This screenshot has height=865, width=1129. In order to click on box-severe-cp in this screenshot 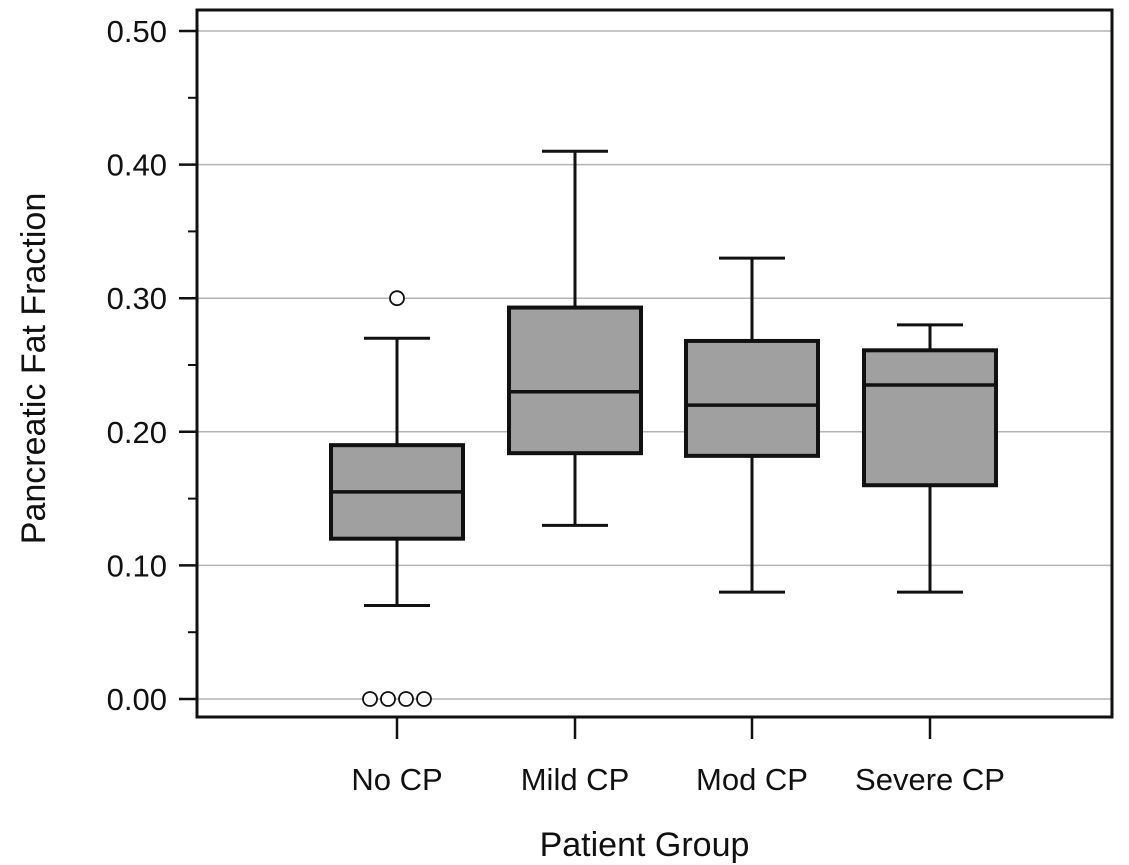, I will do `click(930, 458)`.